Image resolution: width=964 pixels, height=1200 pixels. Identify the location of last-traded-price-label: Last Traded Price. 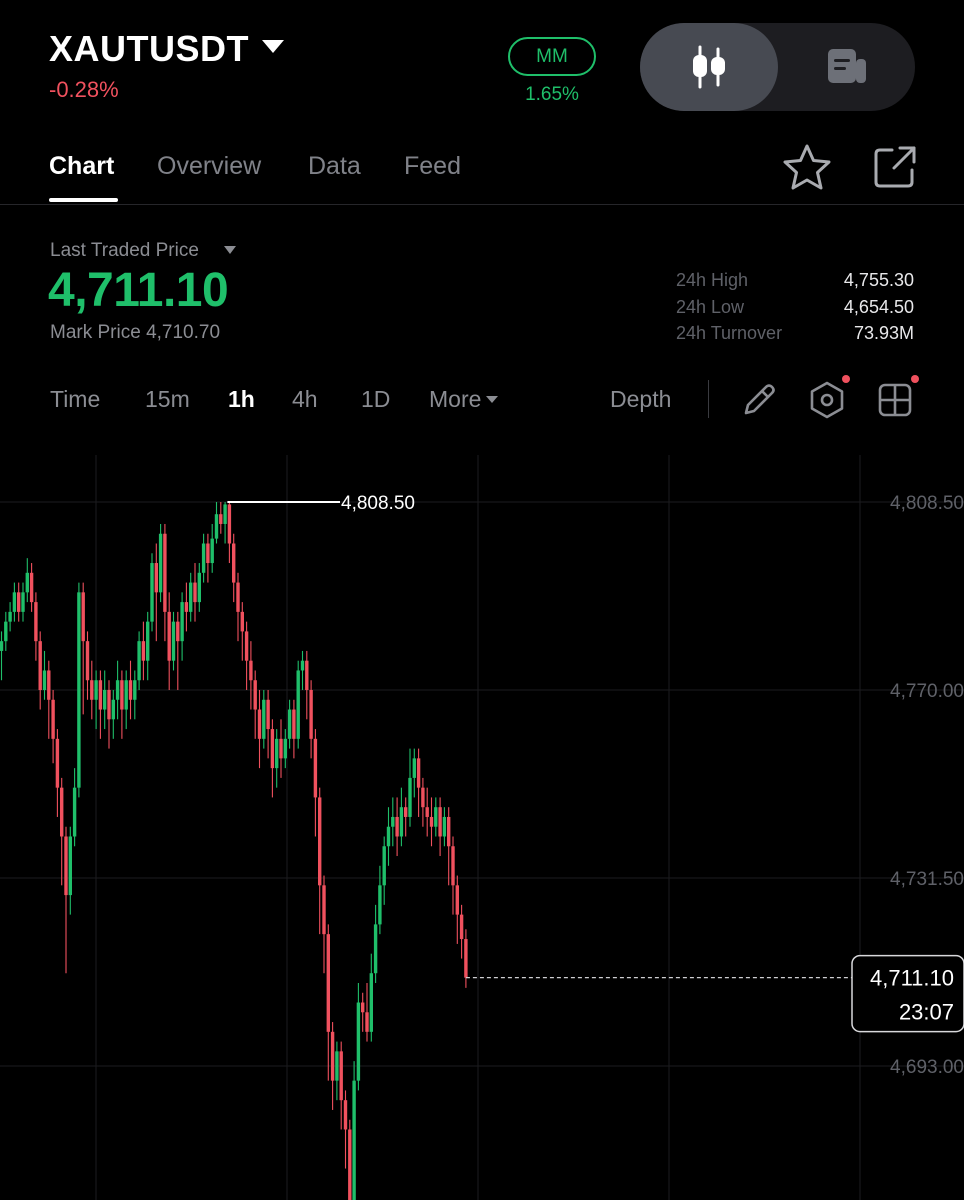
(124, 250).